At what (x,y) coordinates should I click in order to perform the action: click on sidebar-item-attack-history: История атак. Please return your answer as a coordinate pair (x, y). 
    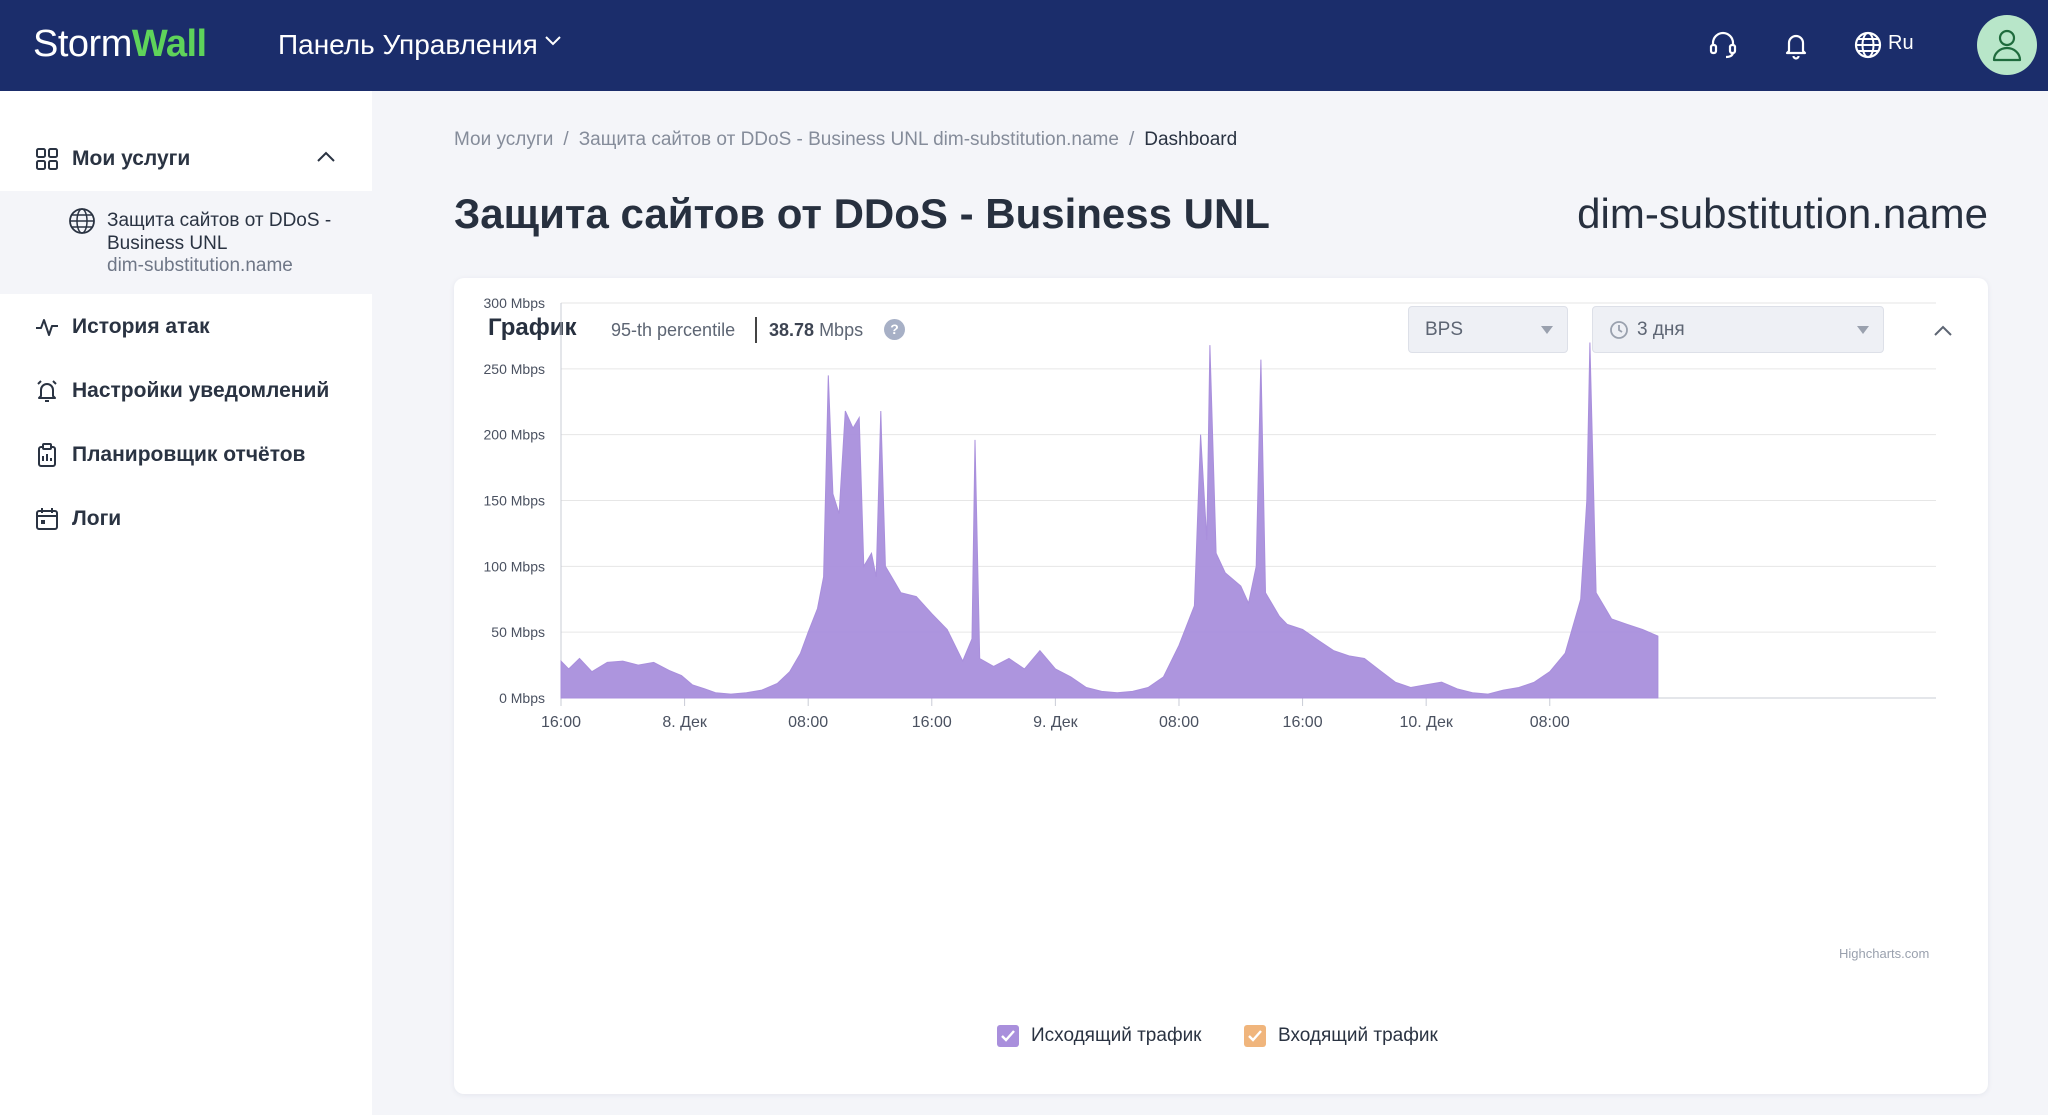
    Looking at the image, I should click on (186, 326).